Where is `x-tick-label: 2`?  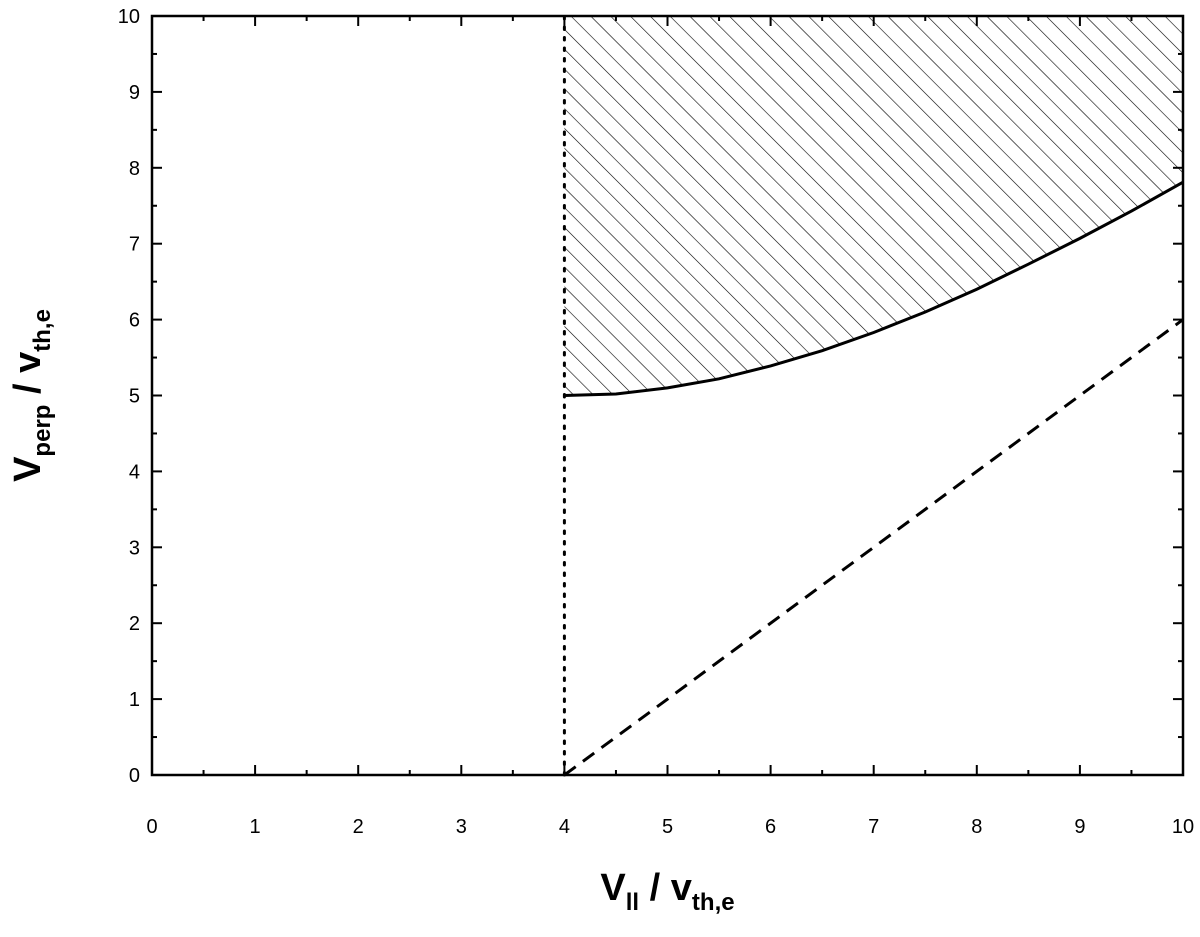 x-tick-label: 2 is located at coordinates (358, 827).